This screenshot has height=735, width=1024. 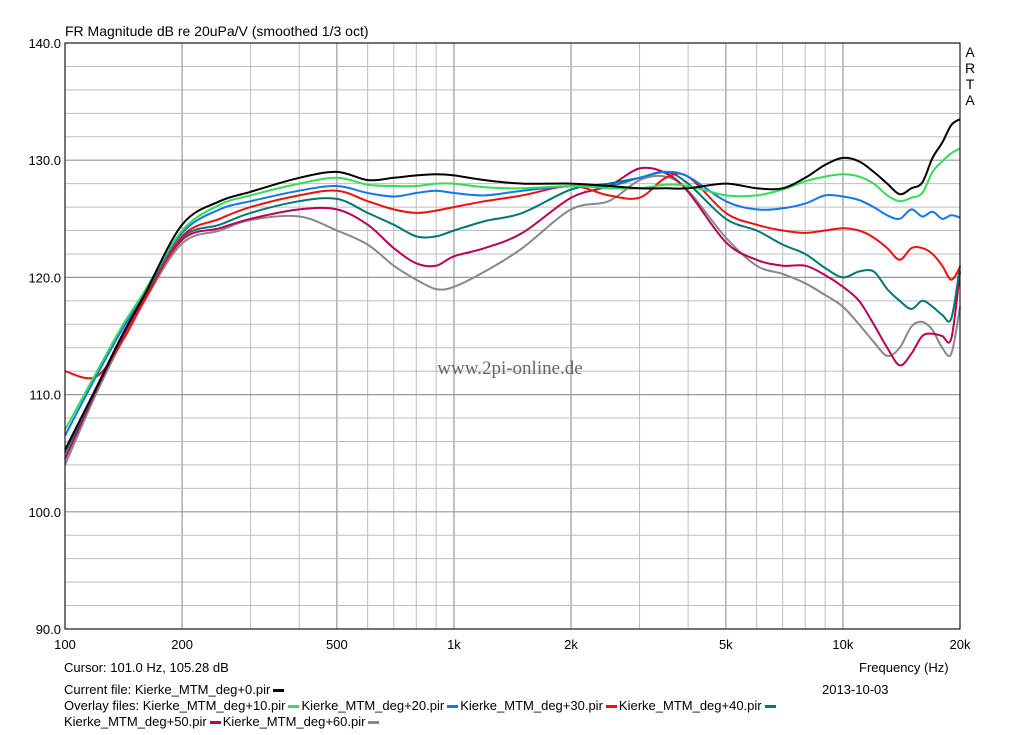 What do you see at coordinates (970, 68) in the screenshot?
I see `arta-letter: R` at bounding box center [970, 68].